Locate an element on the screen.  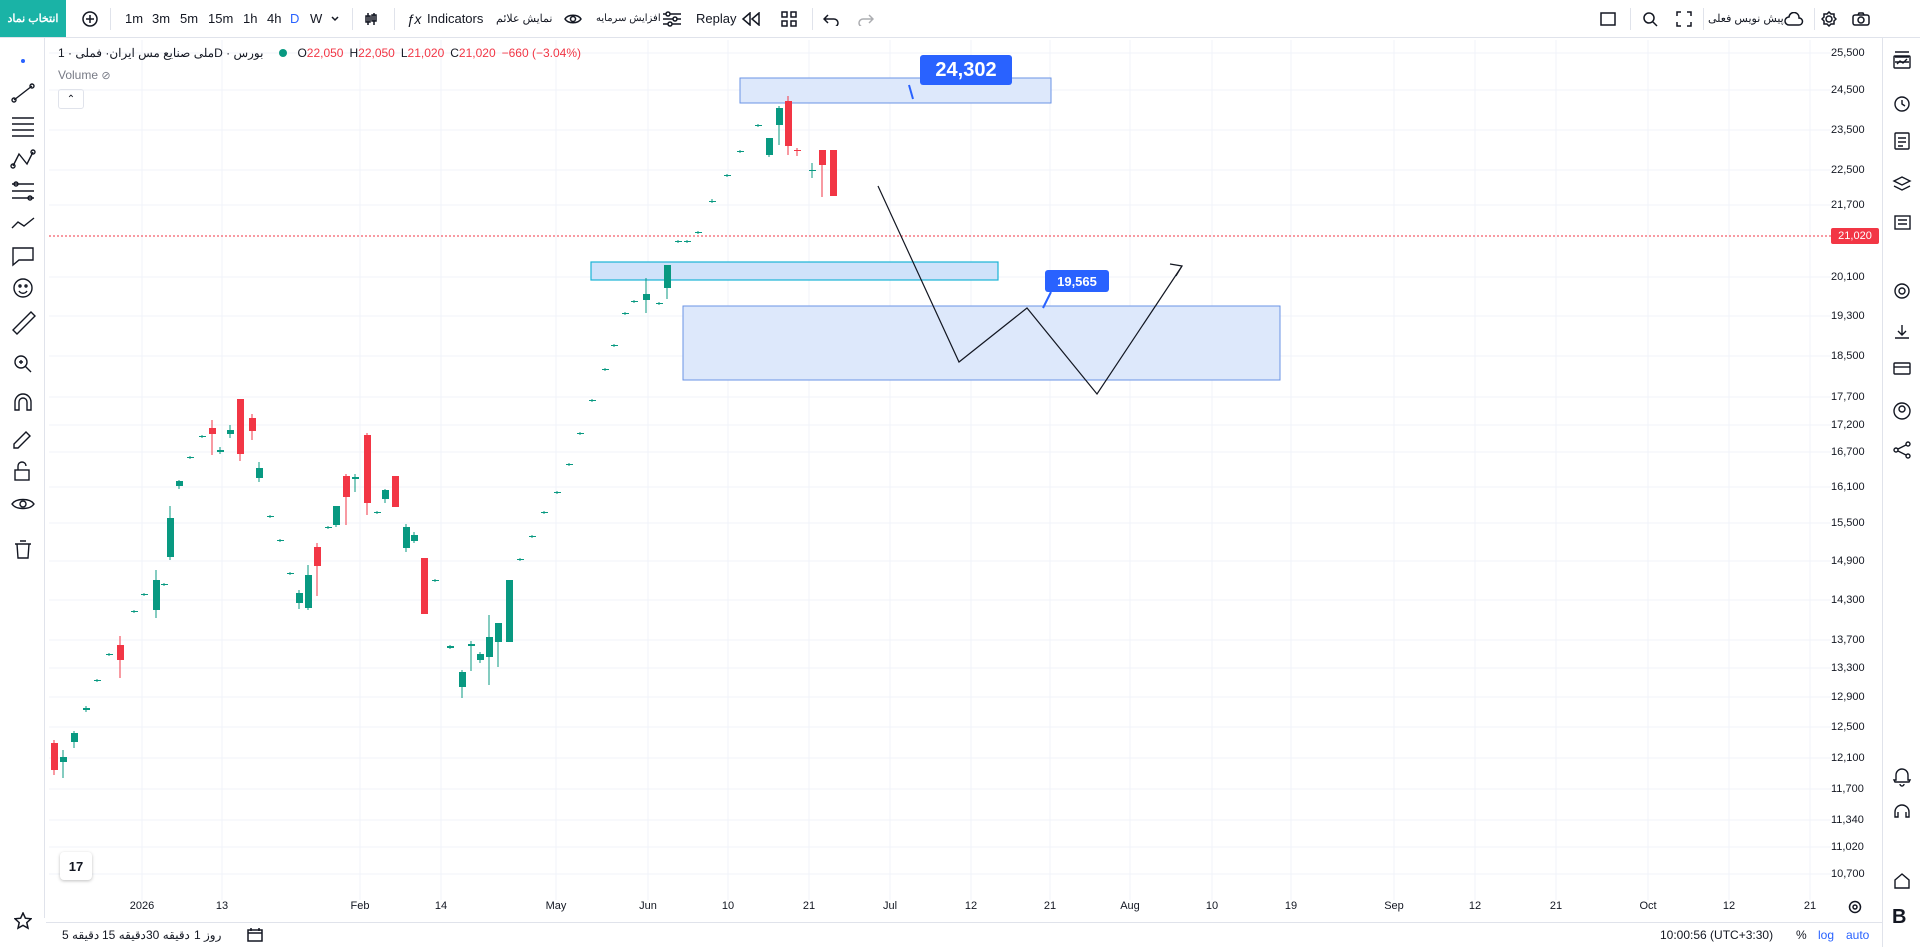
timeframe-1h: 1h is located at coordinates (250, 18).